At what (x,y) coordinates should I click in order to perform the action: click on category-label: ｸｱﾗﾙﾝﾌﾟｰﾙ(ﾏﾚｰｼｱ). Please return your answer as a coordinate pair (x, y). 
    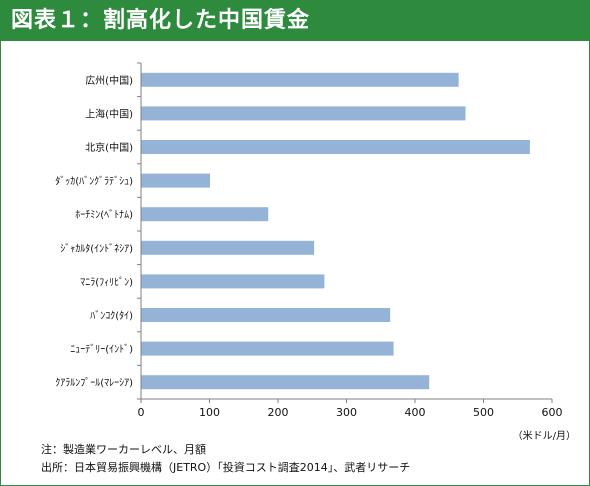
    Looking at the image, I should click on (94, 383).